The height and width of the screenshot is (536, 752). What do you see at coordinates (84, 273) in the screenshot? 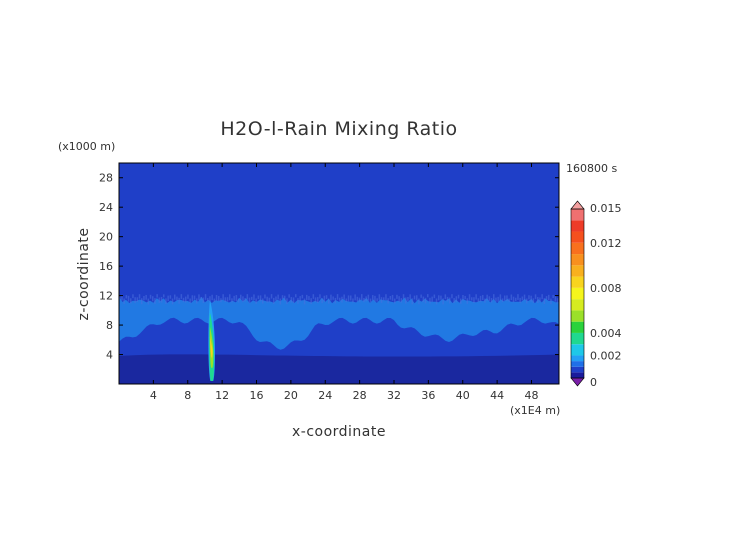
I see `y-axis-title: z-coordinate` at bounding box center [84, 273].